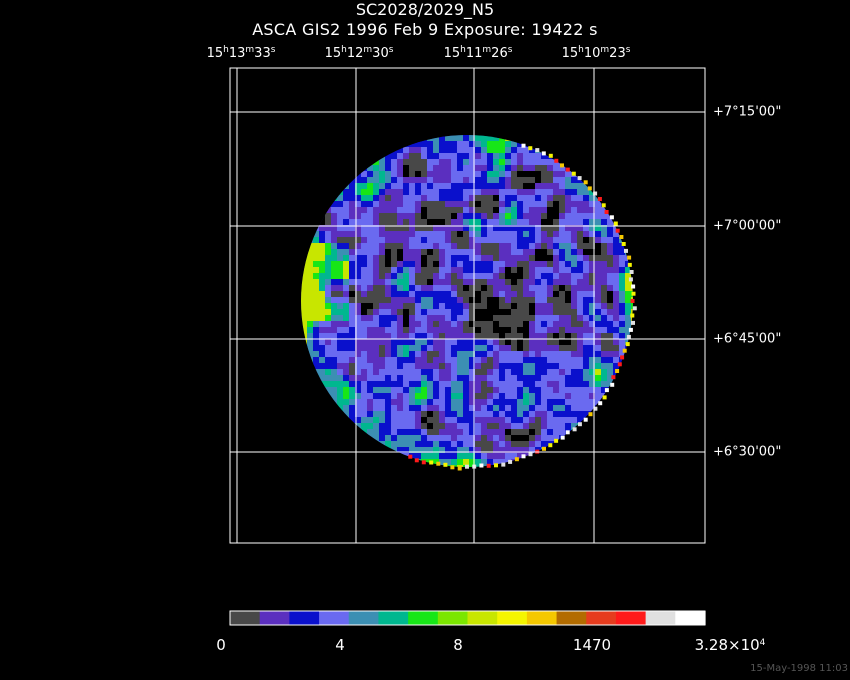  I want to click on ra-label-4: 15h10m23s, so click(596, 53).